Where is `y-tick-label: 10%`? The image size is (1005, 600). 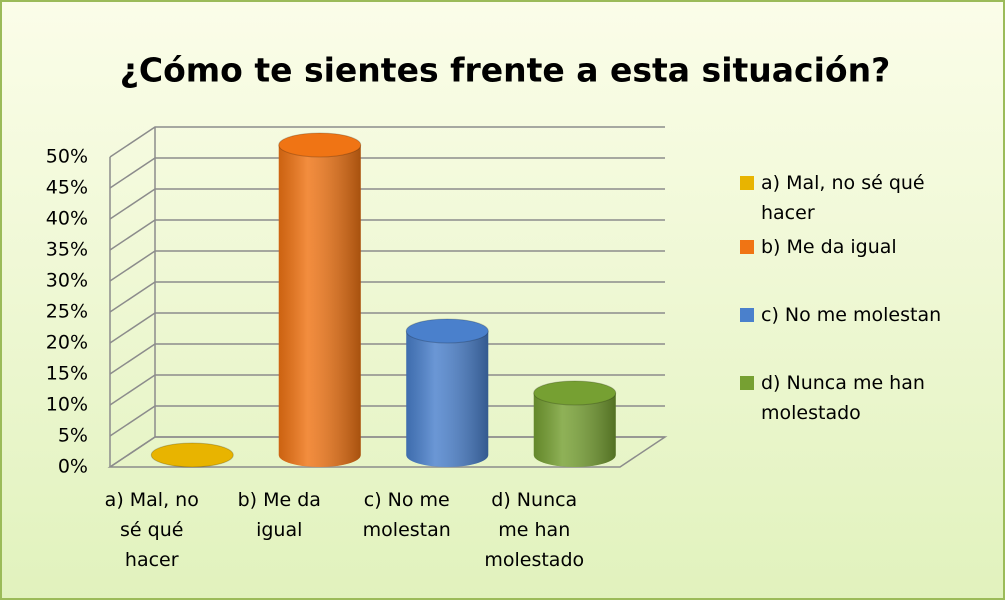
y-tick-label: 10% is located at coordinates (67, 405).